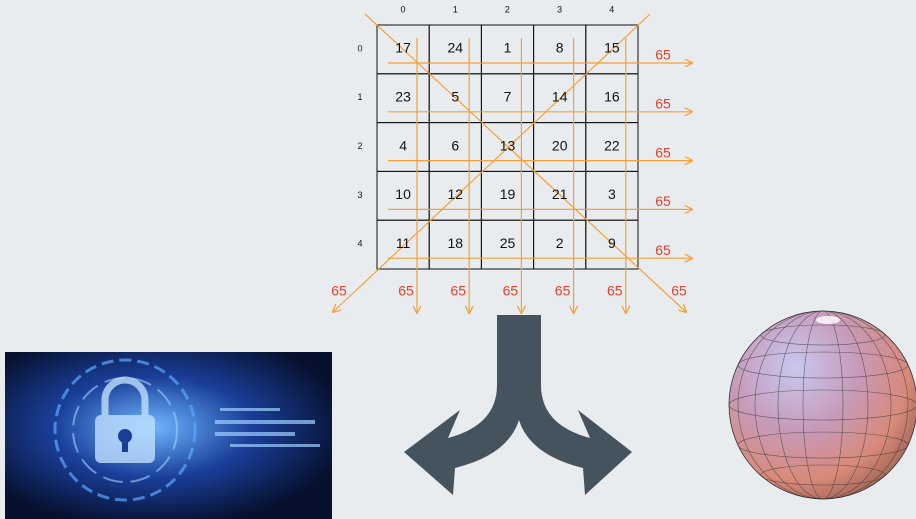 The height and width of the screenshot is (519, 916). I want to click on column-index: 3, so click(559, 9).